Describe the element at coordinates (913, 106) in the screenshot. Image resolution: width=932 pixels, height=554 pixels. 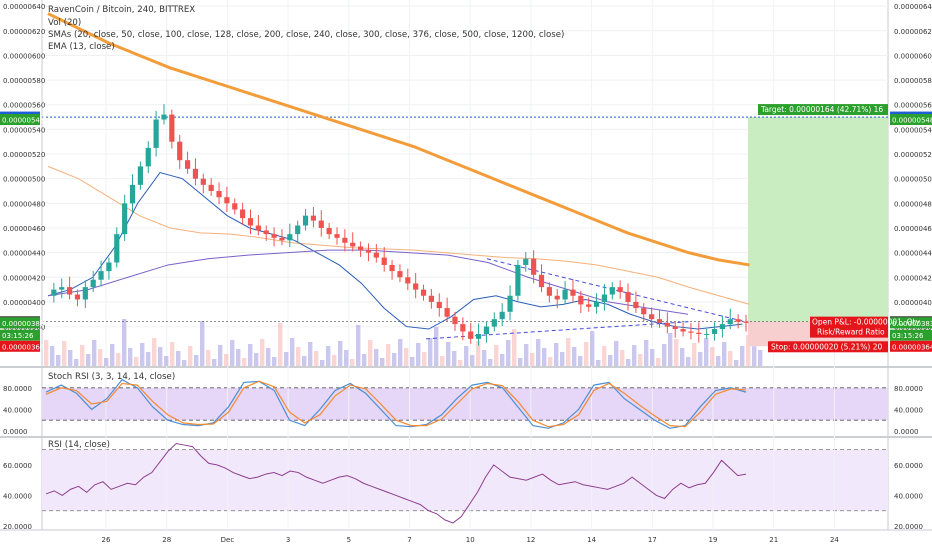
I see `price-tick-label-right: 0.00000560` at that location.